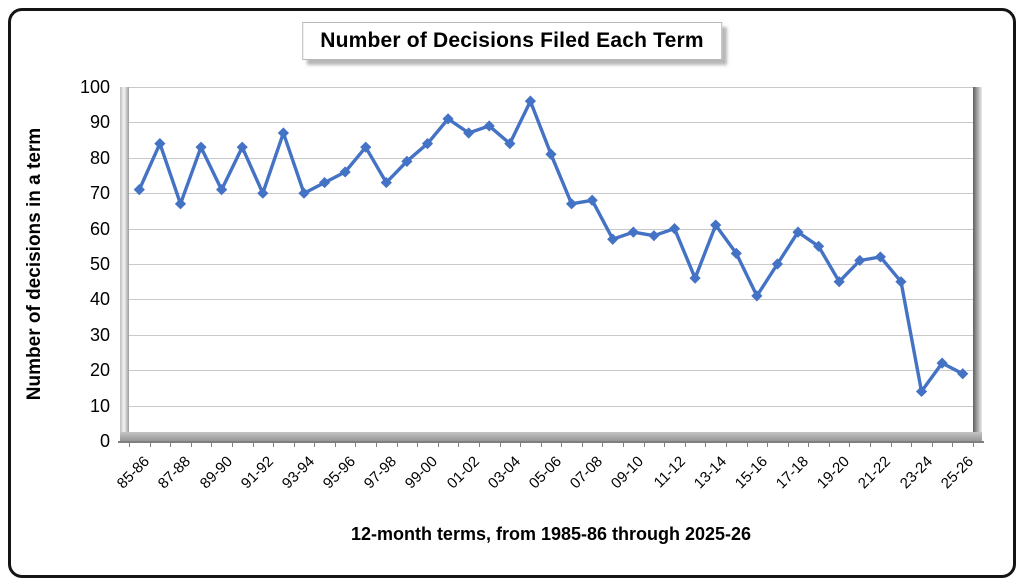 This screenshot has width=1024, height=586. What do you see at coordinates (124, 264) in the screenshot?
I see `plot-bevel-left` at bounding box center [124, 264].